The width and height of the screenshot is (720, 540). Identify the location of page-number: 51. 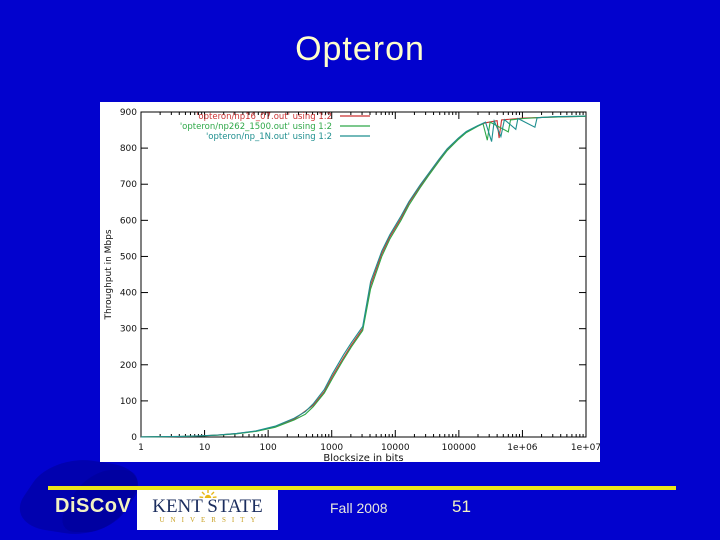
(461, 506).